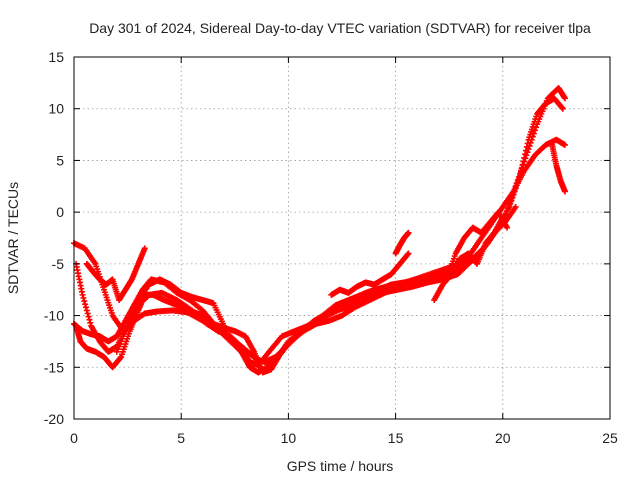 The image size is (640, 480). I want to click on x-tick-label: 25, so click(610, 438).